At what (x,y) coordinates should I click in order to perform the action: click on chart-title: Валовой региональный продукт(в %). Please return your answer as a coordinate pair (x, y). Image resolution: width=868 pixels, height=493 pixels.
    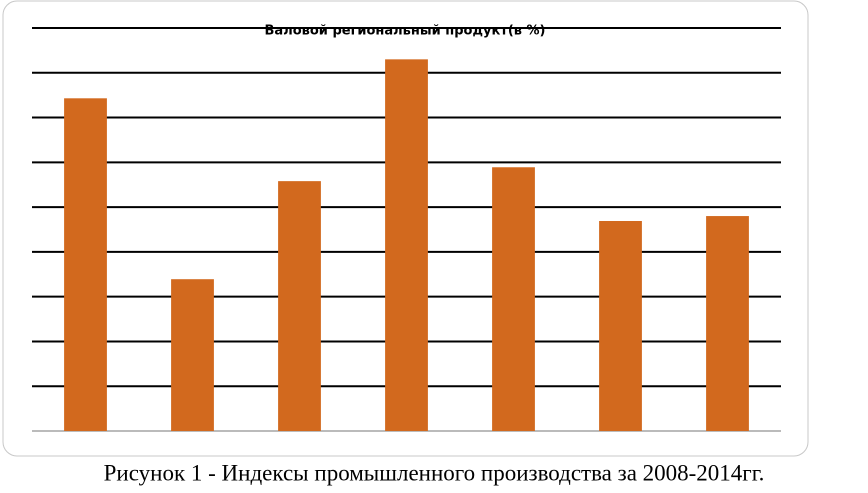
    Looking at the image, I should click on (405, 31).